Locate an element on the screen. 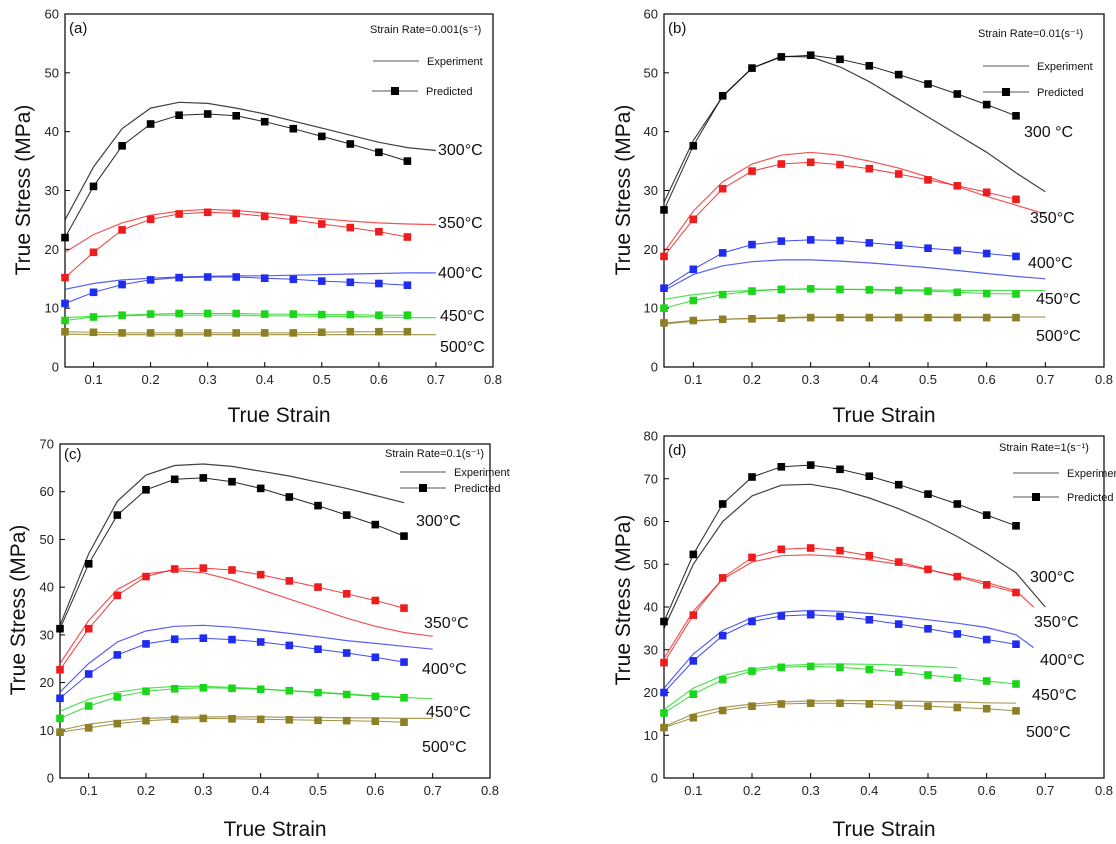  legend: Experiment Predicted is located at coordinates (455, 481).